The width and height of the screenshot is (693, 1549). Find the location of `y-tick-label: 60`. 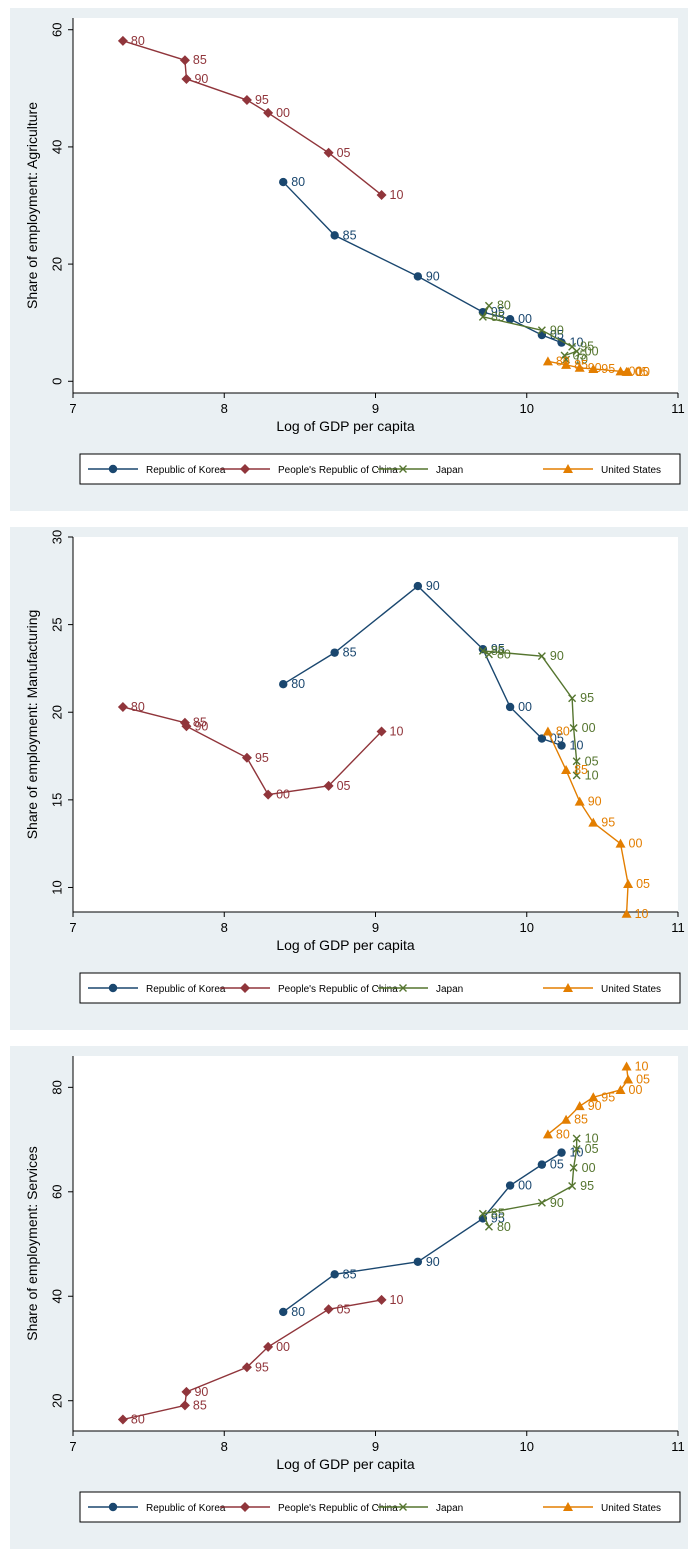

y-tick-label: 60 is located at coordinates (57, 1192).